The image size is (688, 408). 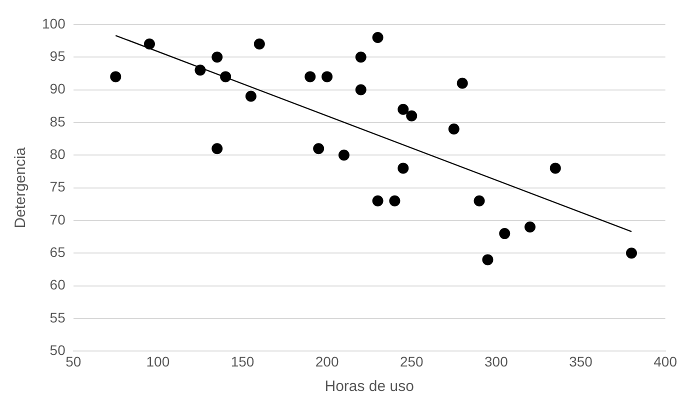 What do you see at coordinates (58, 154) in the screenshot?
I see `y-tick-label: 80` at bounding box center [58, 154].